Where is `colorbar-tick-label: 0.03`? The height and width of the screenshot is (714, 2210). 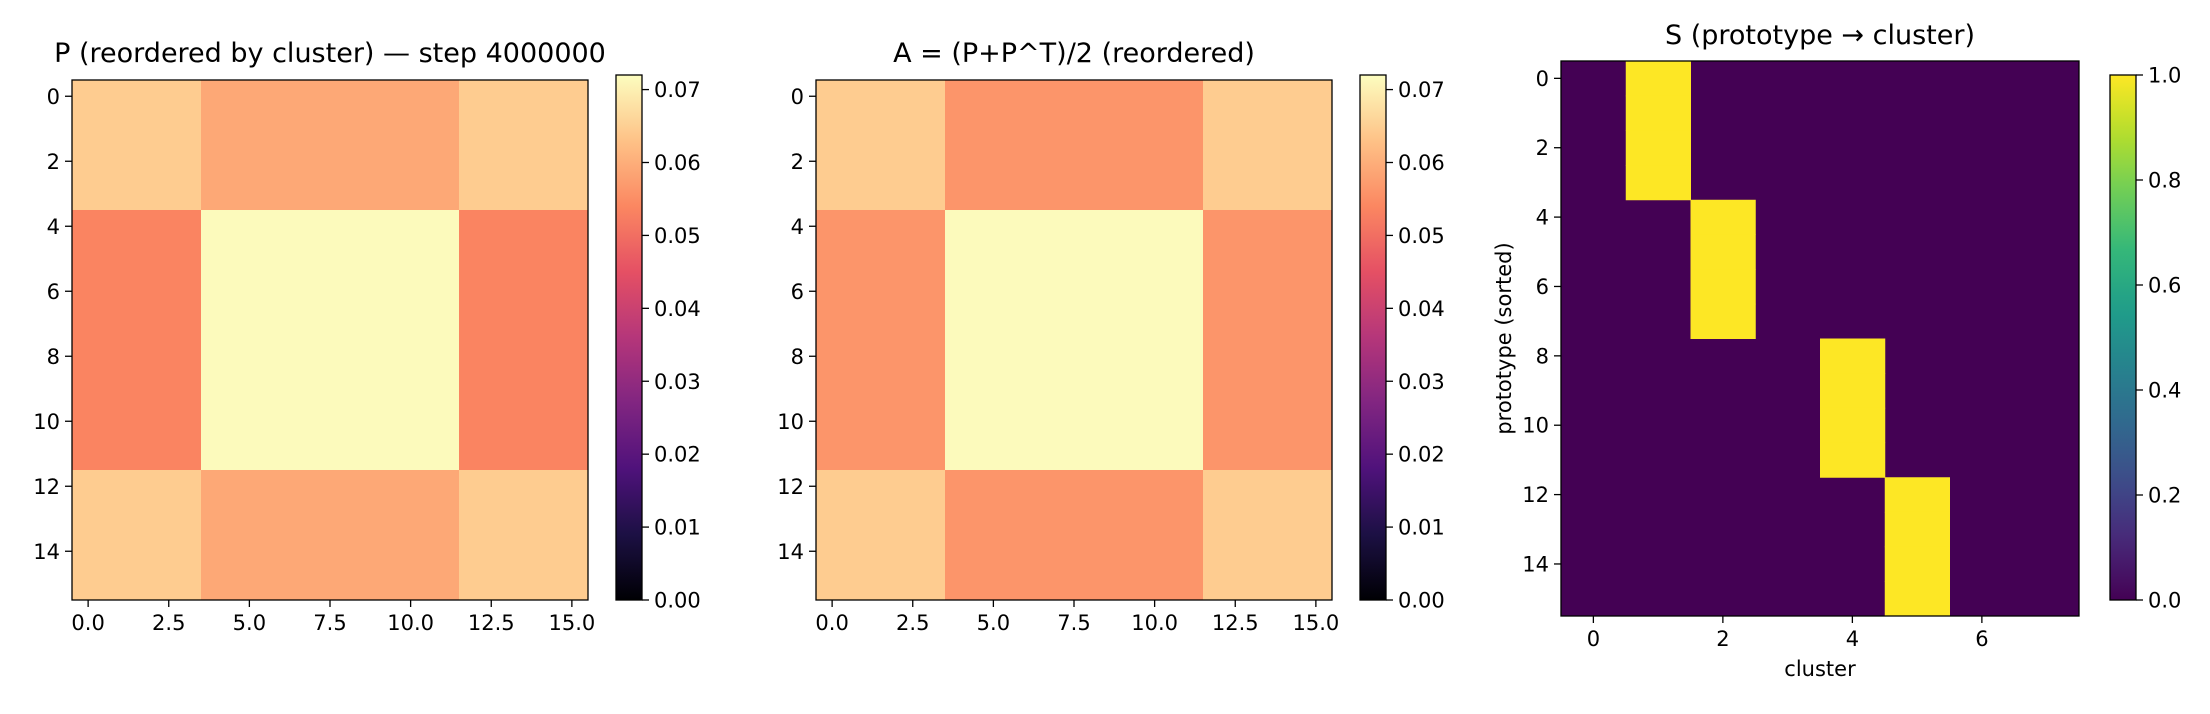
colorbar-tick-label: 0.03 is located at coordinates (677, 382).